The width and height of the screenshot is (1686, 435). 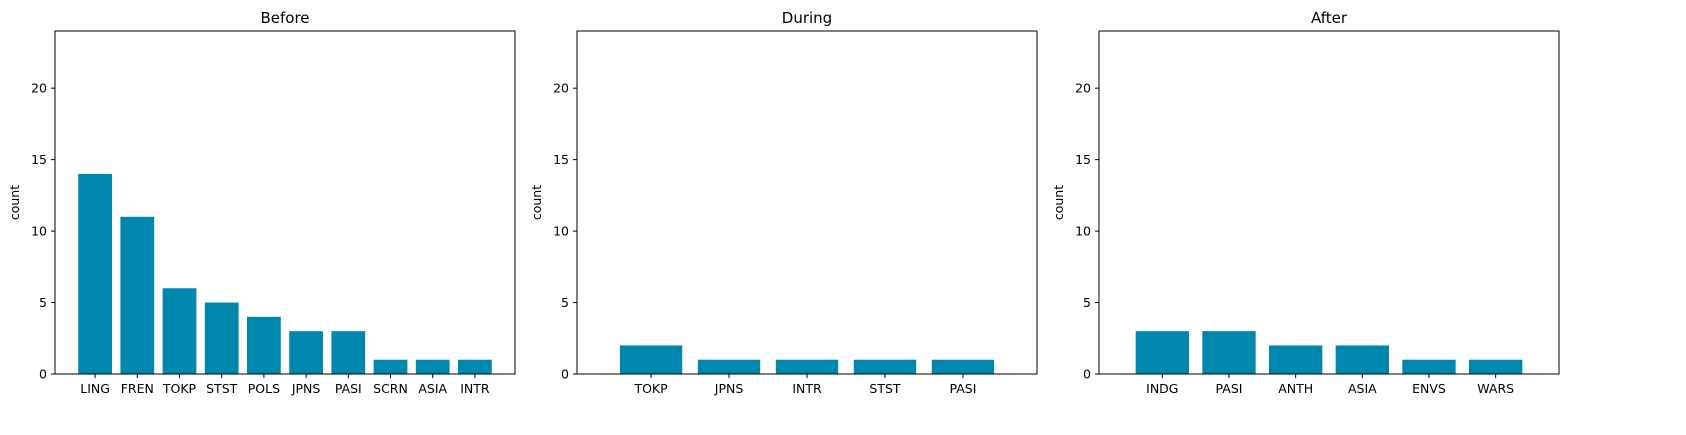 I want to click on chart-title: Before, so click(x=284, y=18).